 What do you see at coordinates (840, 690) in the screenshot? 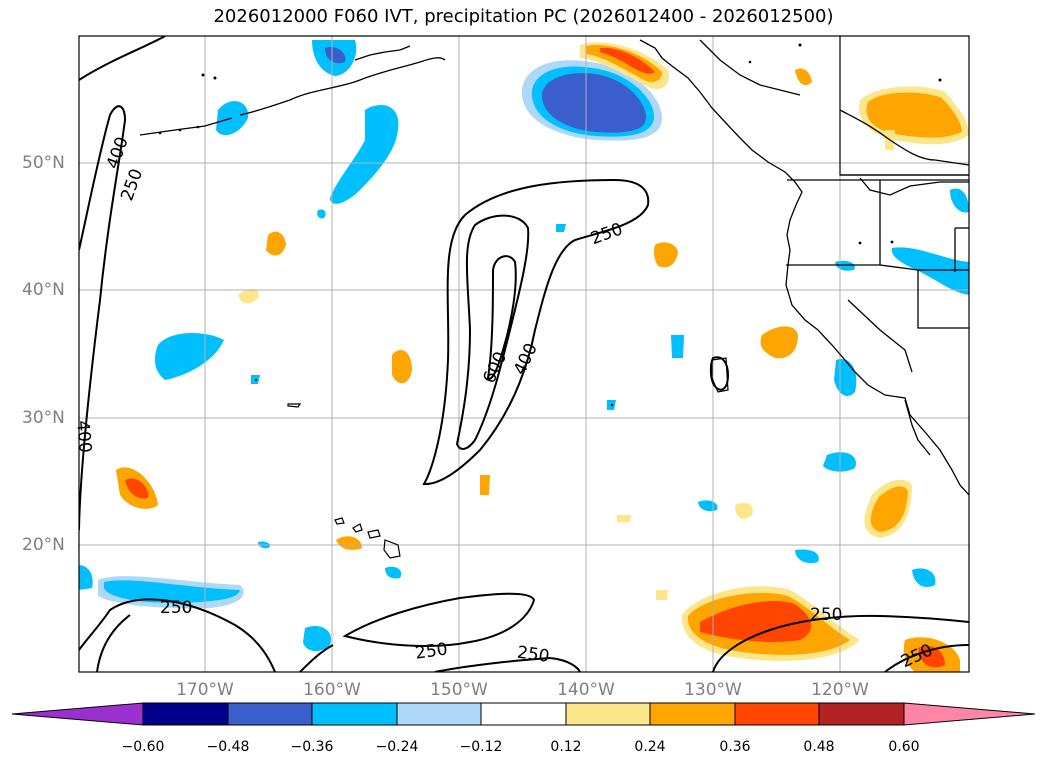
I see `lon-label-120w: 120°W` at bounding box center [840, 690].